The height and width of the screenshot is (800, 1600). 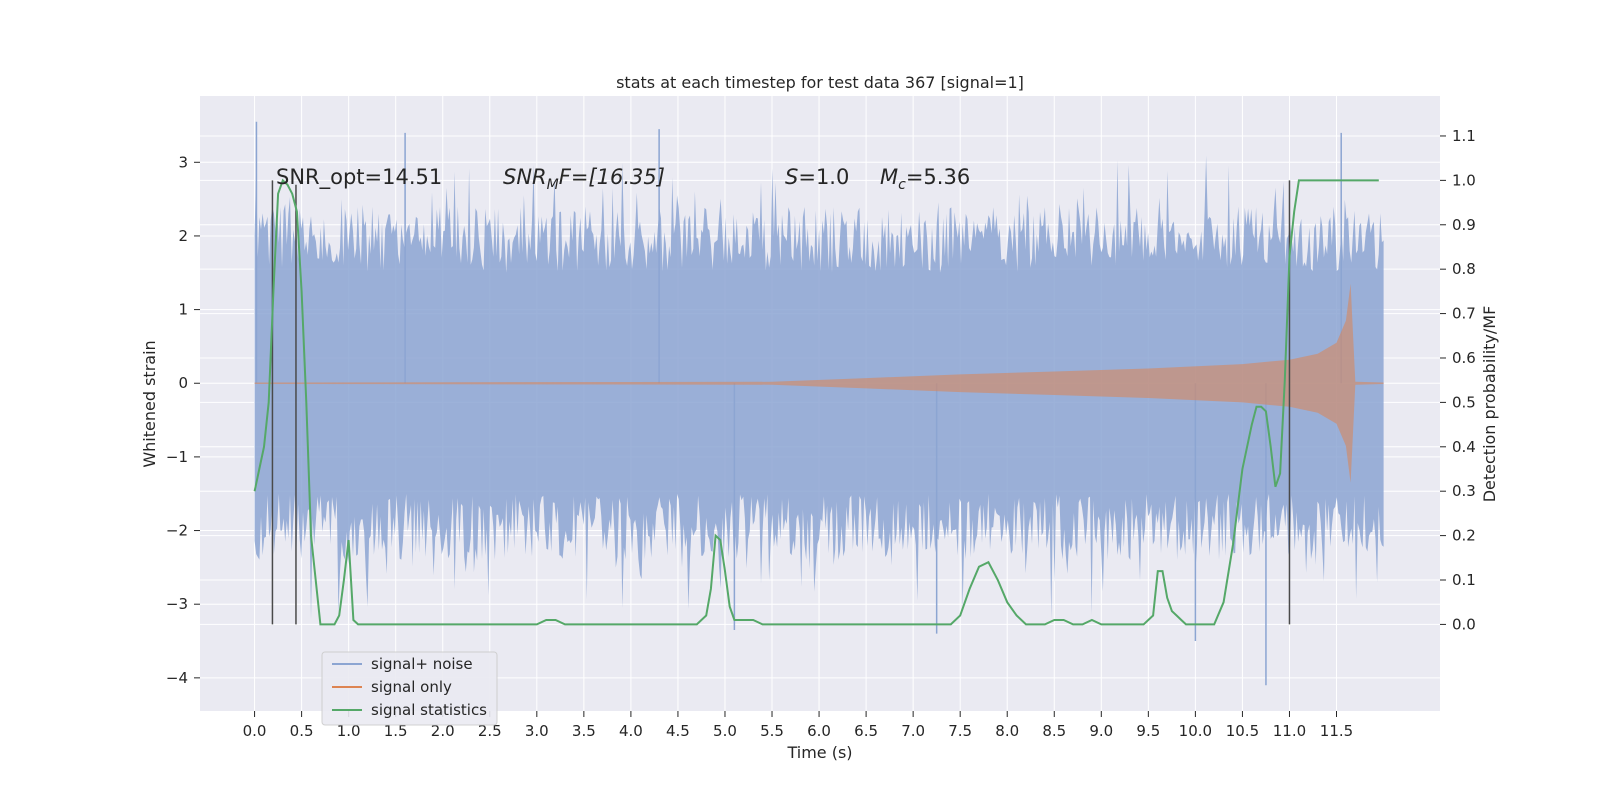 What do you see at coordinates (584, 179) in the screenshot?
I see `annotation-snr-mf: SNRMF=[16.35]` at bounding box center [584, 179].